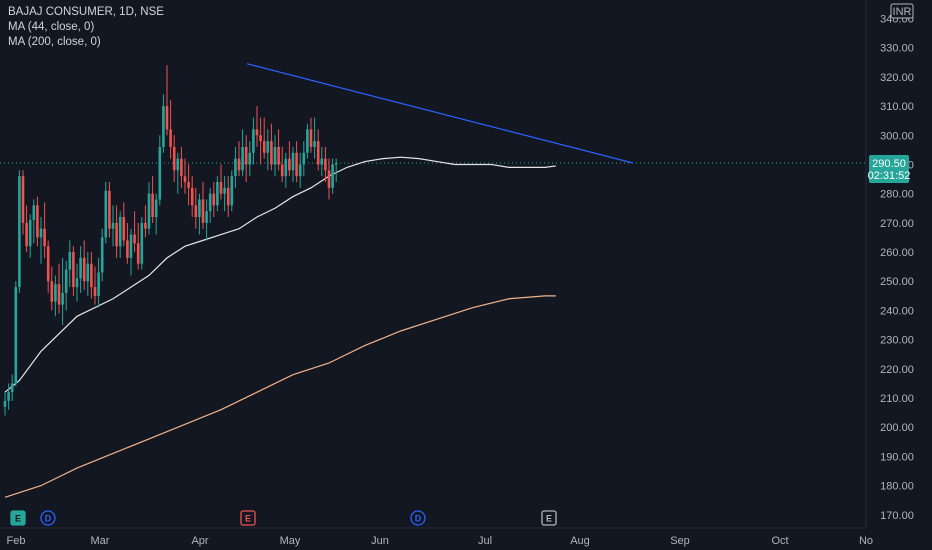  What do you see at coordinates (54, 42) in the screenshot?
I see `legend-ma200: MA (200, close, 0)` at bounding box center [54, 42].